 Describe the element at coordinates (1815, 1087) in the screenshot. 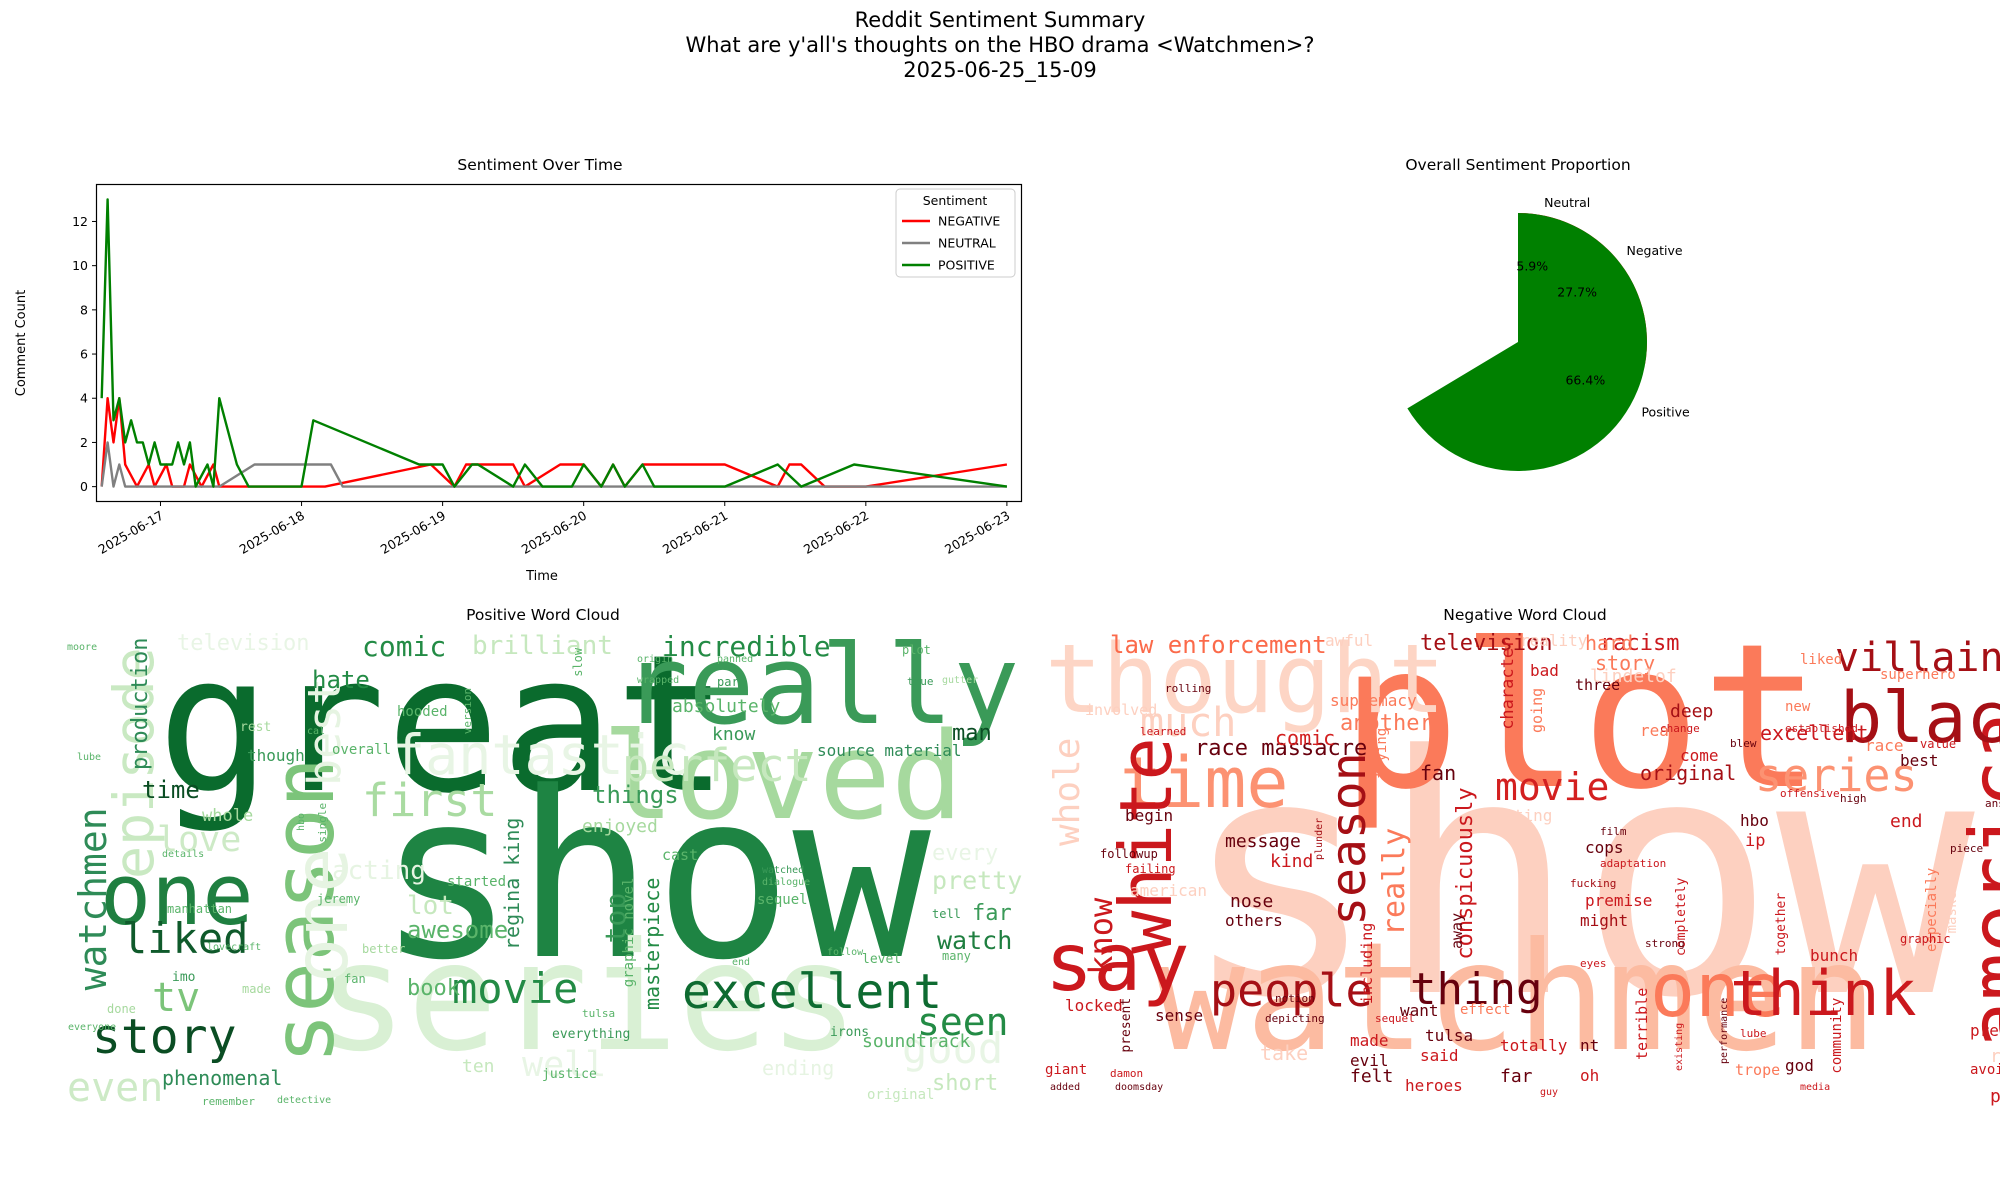

I see `cloud-word: media` at that location.